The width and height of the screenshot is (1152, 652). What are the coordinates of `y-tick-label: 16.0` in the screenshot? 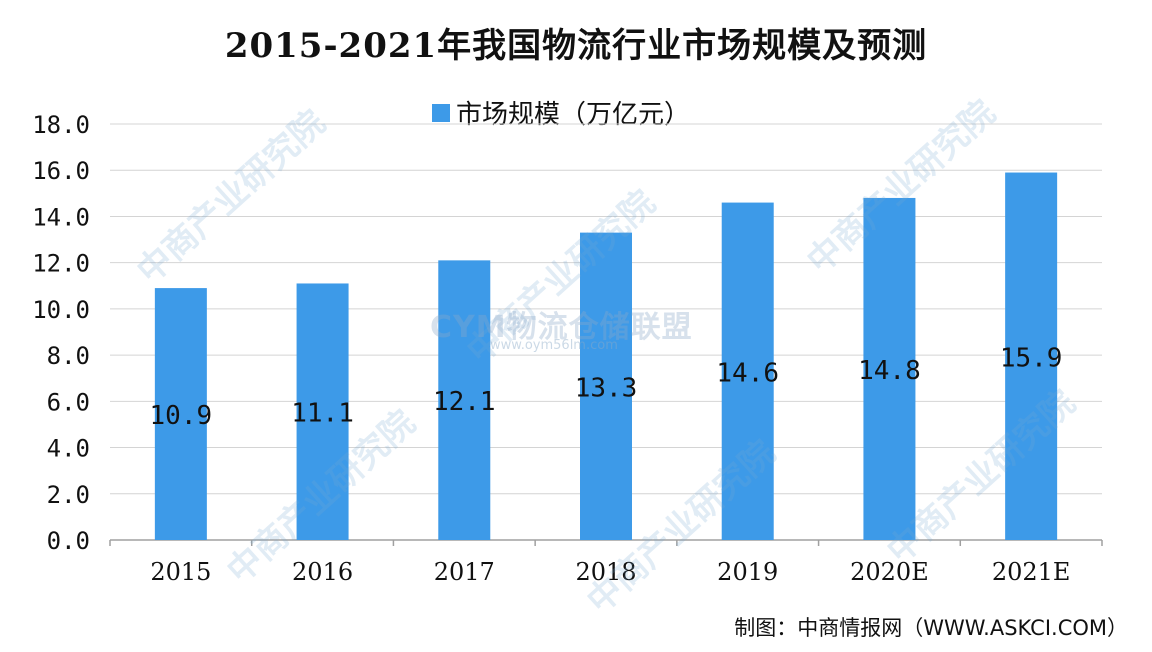 It's located at (61, 171).